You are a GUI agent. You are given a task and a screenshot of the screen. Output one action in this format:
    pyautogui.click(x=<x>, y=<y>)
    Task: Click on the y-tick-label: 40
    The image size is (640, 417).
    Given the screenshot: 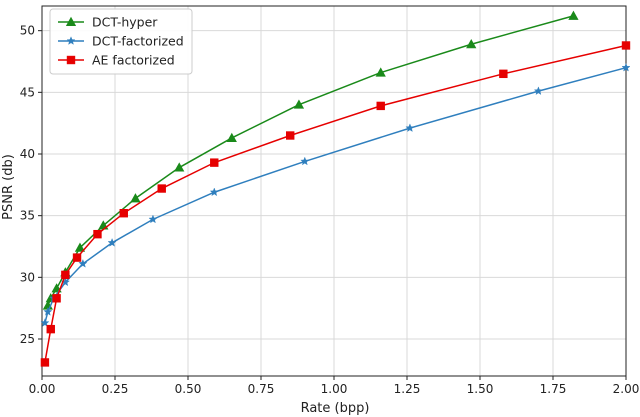 What is the action you would take?
    pyautogui.click(x=27, y=154)
    